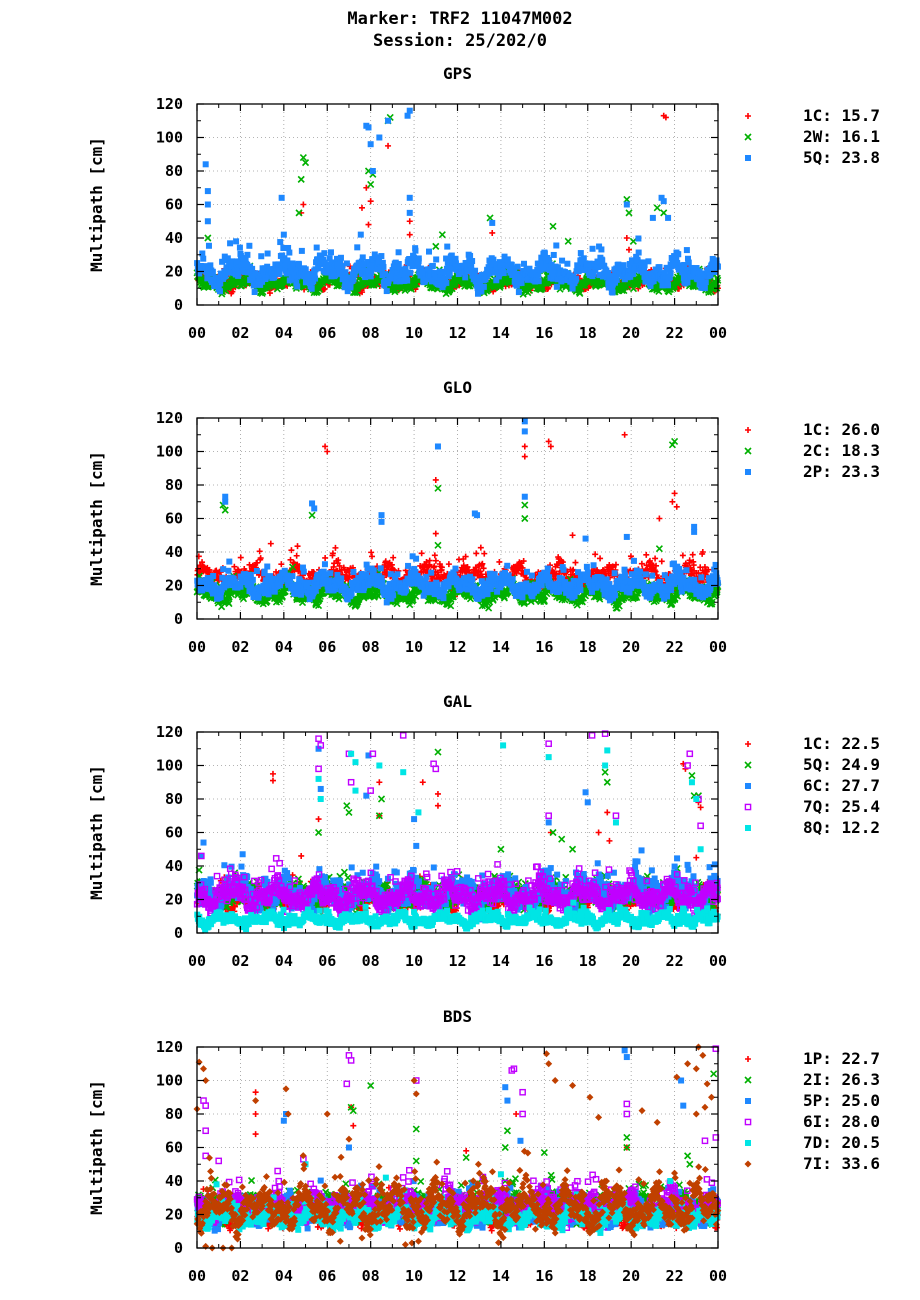 This screenshot has height=1300, width=920. What do you see at coordinates (169, 104) in the screenshot?
I see `y-tick-label: 120` at bounding box center [169, 104].